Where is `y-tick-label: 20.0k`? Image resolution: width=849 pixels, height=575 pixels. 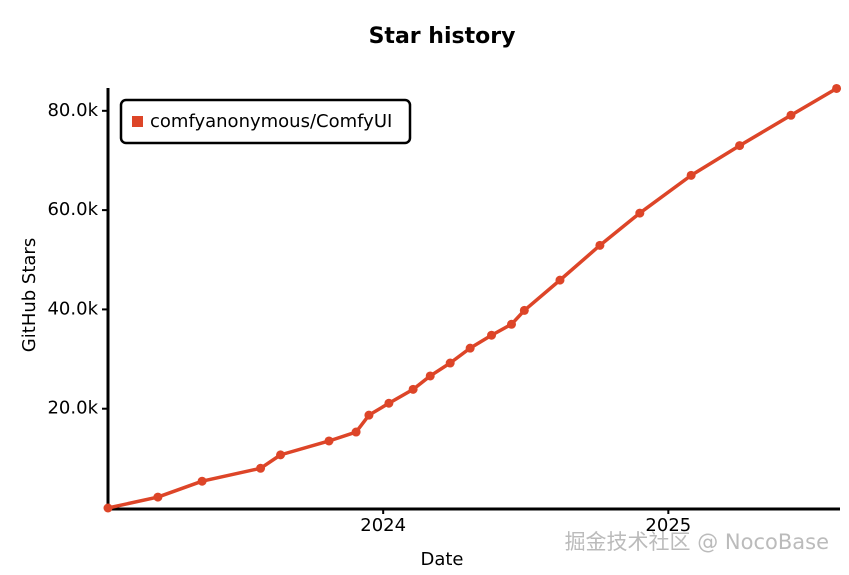
y-tick-label: 20.0k is located at coordinates (72, 408).